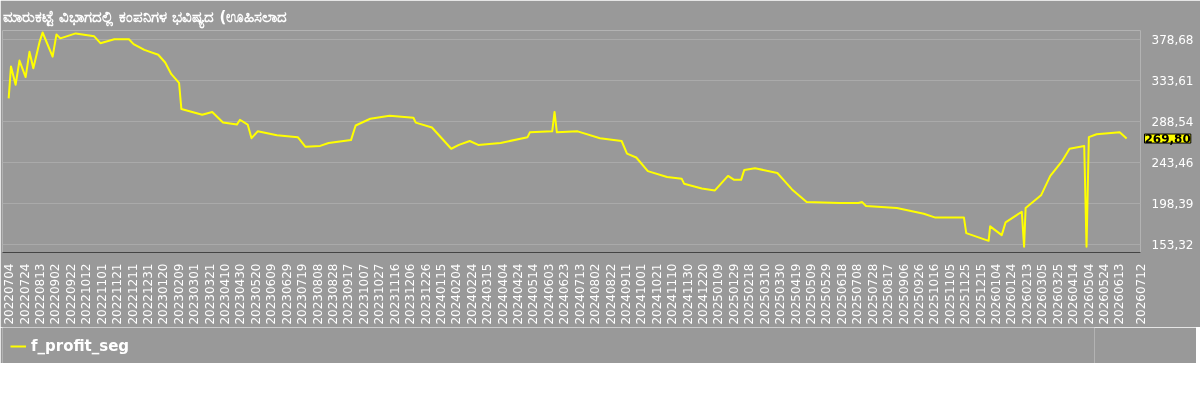 Image resolution: width=1200 pixels, height=400 pixels. What do you see at coordinates (641, 294) in the screenshot?
I see `x-tick-label: 20241001` at bounding box center [641, 294].